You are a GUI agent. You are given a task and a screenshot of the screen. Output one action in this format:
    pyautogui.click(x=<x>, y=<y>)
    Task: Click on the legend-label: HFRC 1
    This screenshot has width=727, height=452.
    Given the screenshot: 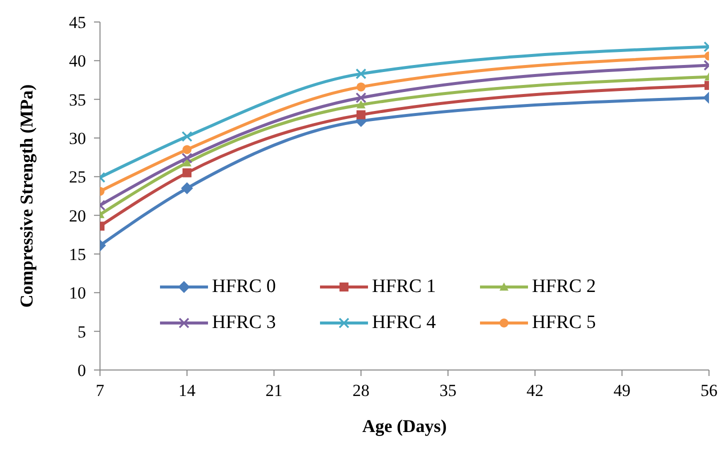 What is the action you would take?
    pyautogui.click(x=404, y=287)
    